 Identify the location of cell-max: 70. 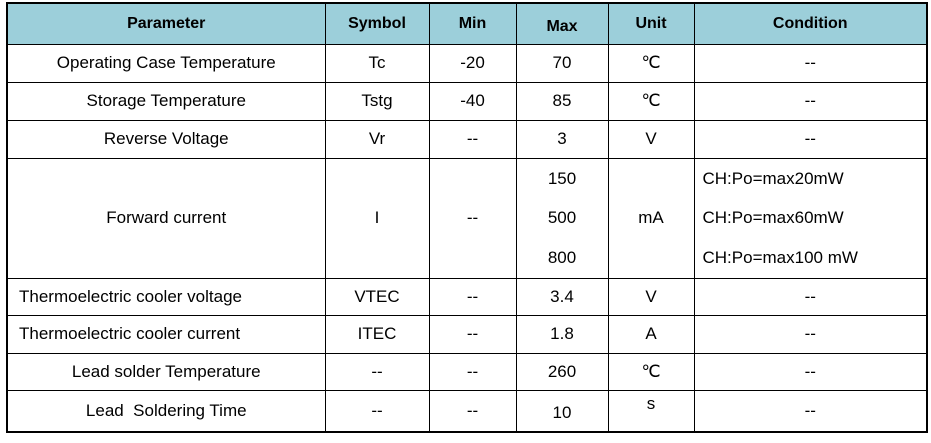
(562, 63).